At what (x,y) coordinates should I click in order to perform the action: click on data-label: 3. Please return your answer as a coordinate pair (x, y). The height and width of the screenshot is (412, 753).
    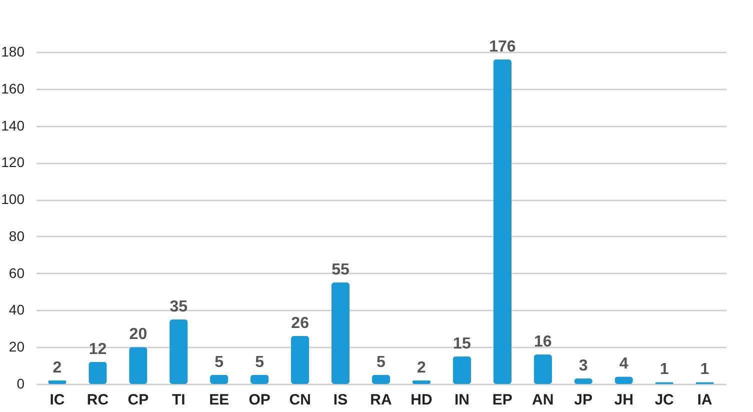
    Looking at the image, I should click on (583, 365).